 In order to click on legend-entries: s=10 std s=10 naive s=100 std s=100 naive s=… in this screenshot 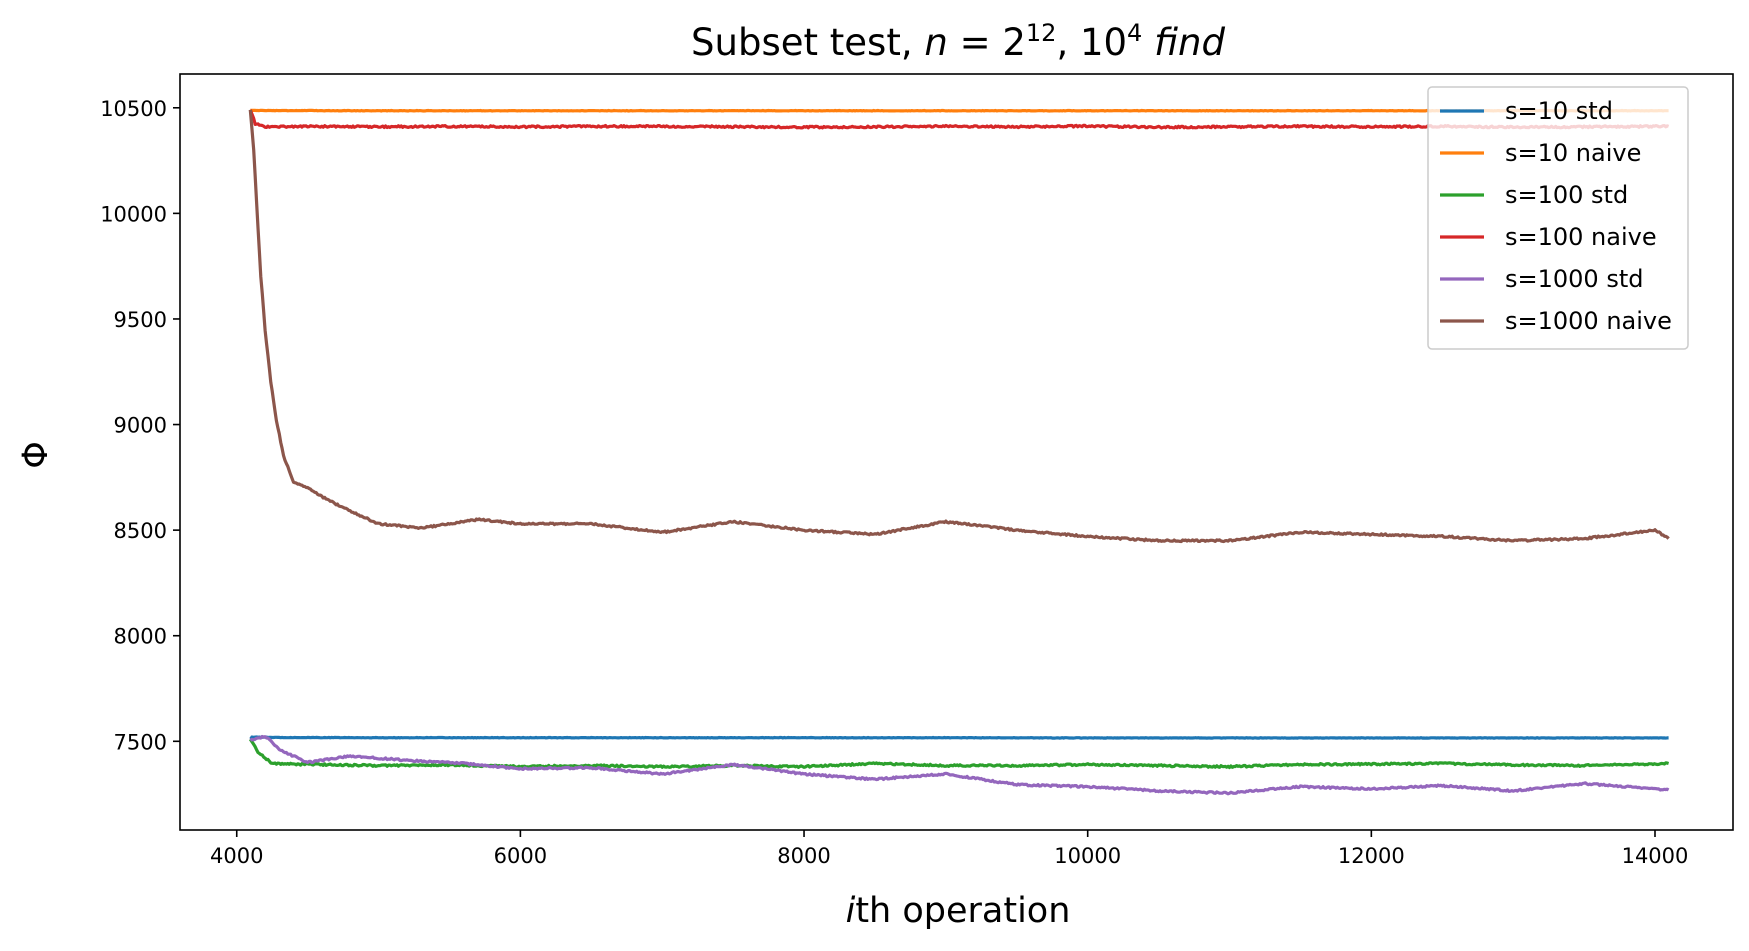, I will do `click(1556, 216)`.